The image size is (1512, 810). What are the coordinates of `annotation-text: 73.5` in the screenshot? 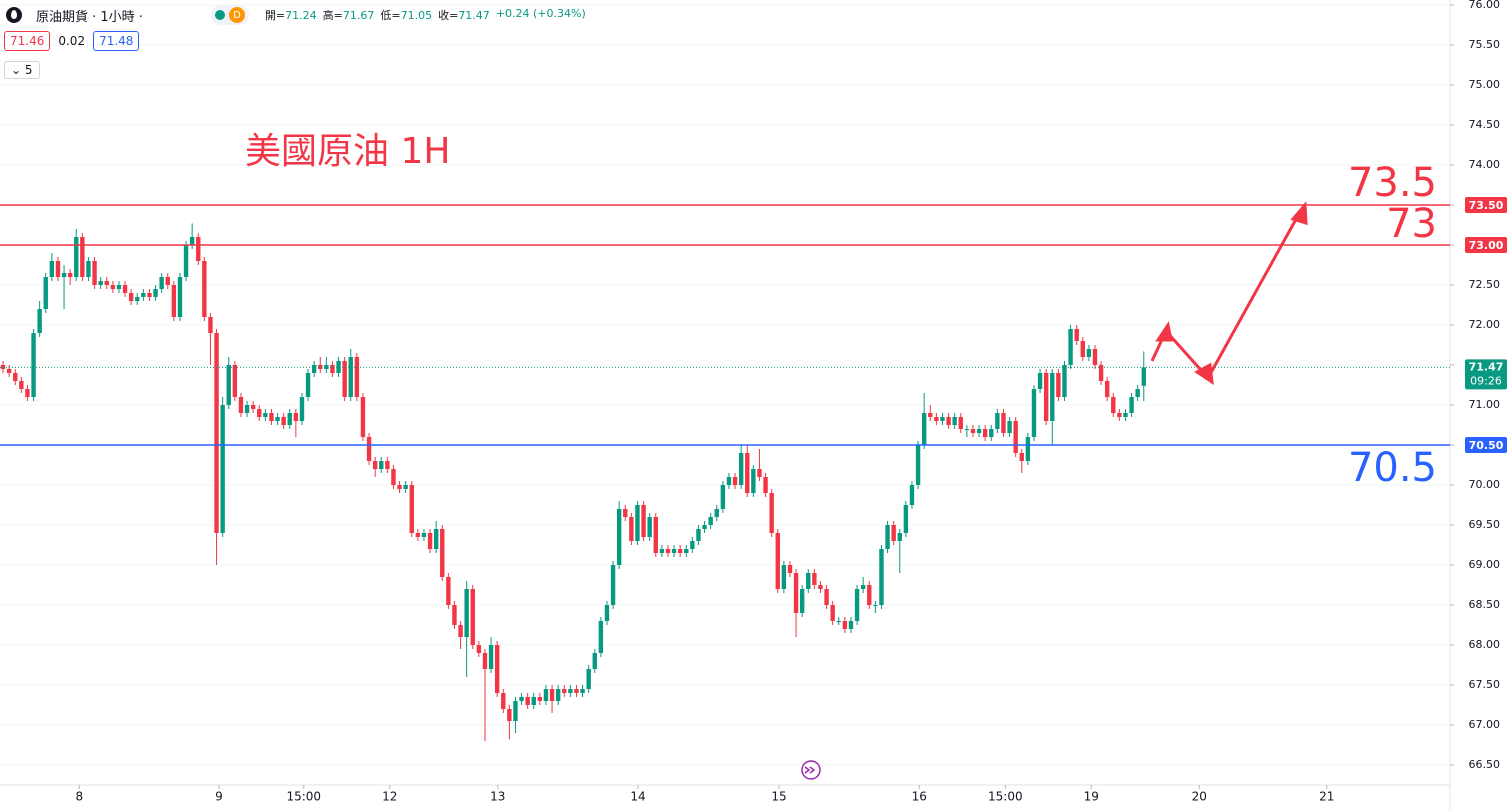 It's located at (1392, 183).